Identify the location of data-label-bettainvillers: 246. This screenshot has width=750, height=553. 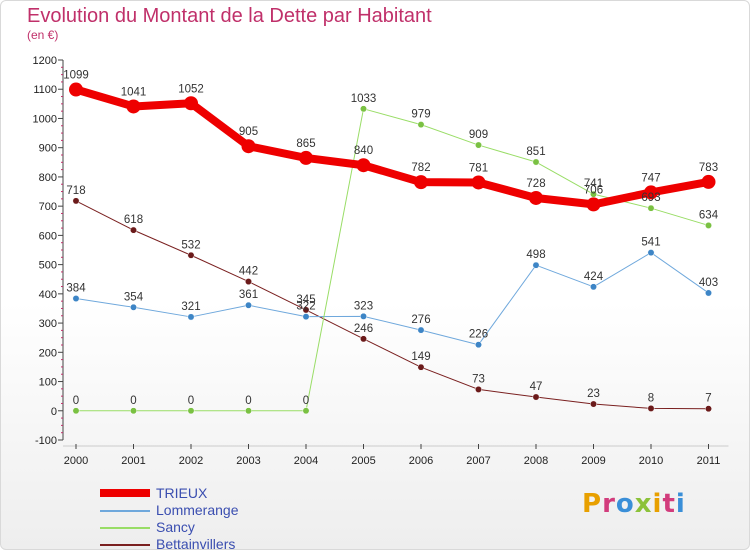
(363, 329).